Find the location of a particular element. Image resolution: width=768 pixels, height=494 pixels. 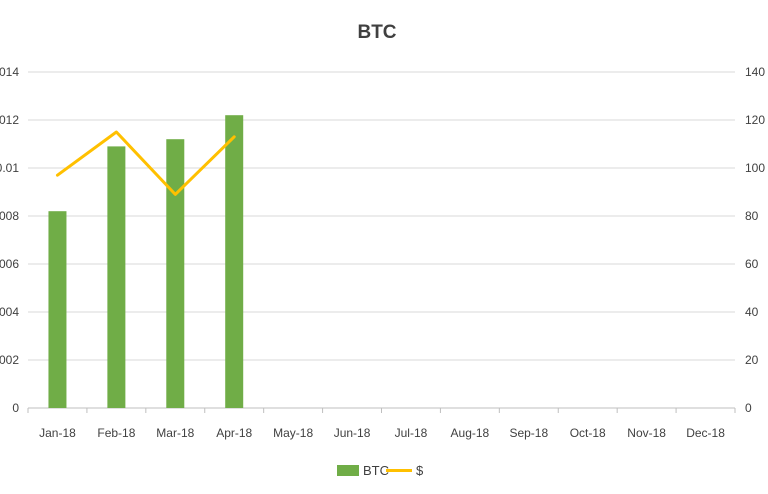

legend-swatch-btc is located at coordinates (348, 470).